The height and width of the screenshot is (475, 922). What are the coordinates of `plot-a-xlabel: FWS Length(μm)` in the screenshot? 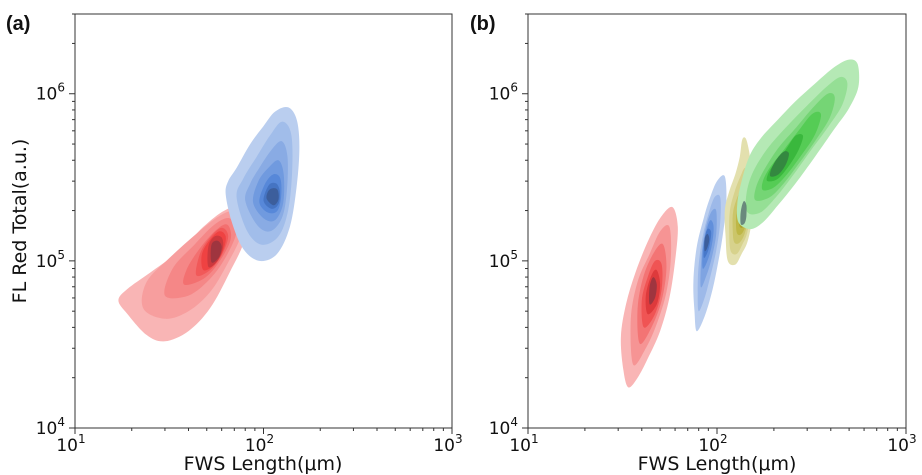 It's located at (263, 464).